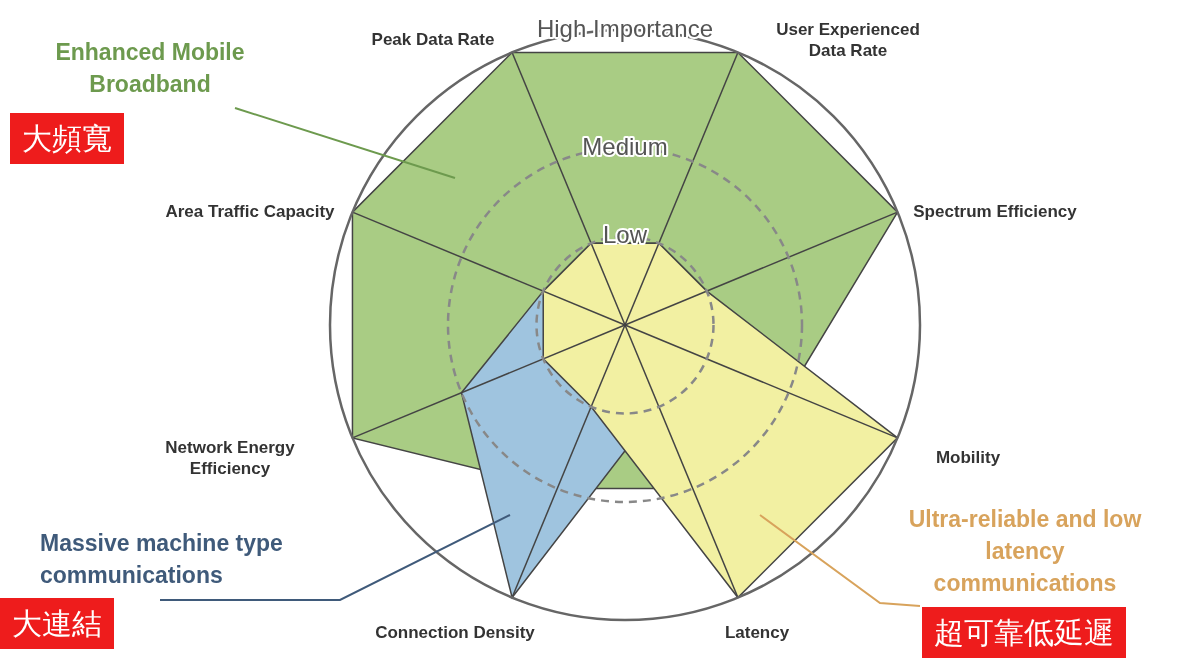 The width and height of the screenshot is (1187, 664). What do you see at coordinates (625, 235) in the screenshot?
I see `y-tick-label: Low` at bounding box center [625, 235].